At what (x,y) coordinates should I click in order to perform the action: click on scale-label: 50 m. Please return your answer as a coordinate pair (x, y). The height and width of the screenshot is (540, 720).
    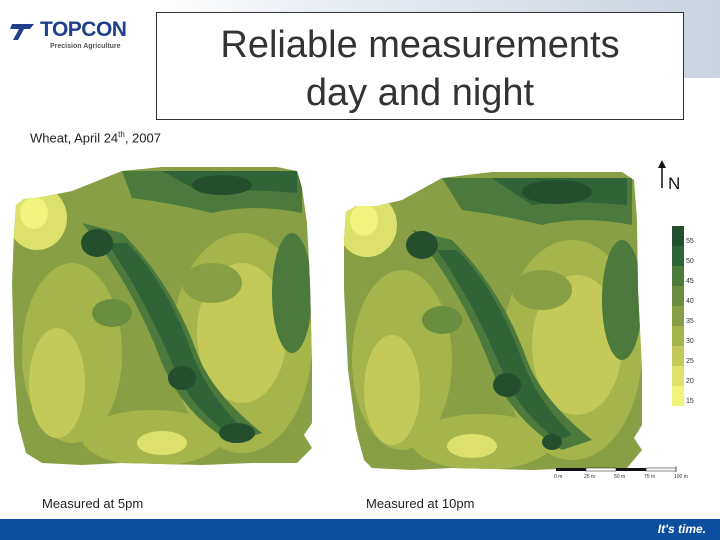
    Looking at the image, I should click on (620, 477).